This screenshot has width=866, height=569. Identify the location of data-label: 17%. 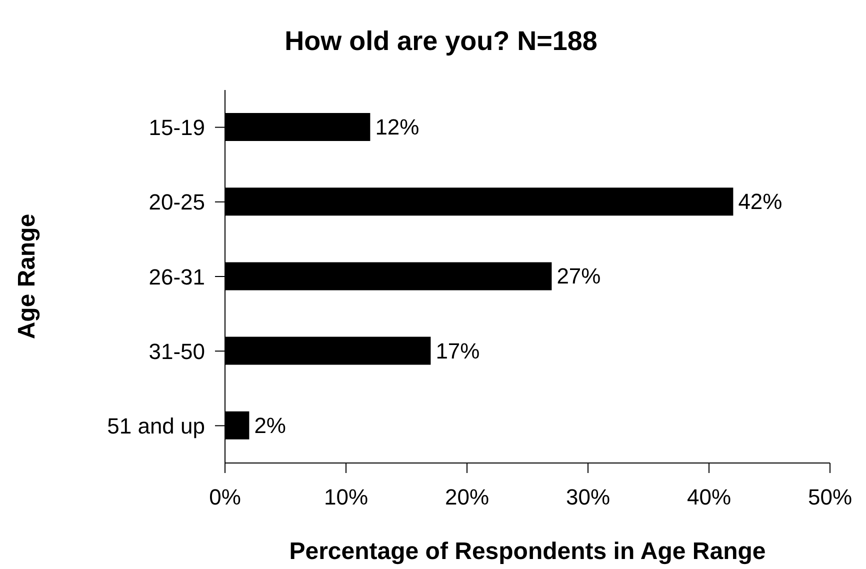
(458, 351).